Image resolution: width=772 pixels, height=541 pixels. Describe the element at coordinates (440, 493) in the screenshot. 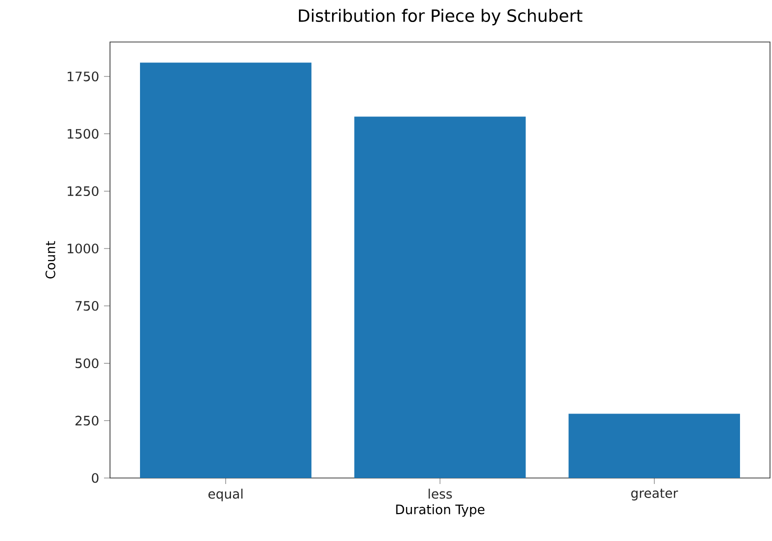

I see `x-tick-label: less` at that location.